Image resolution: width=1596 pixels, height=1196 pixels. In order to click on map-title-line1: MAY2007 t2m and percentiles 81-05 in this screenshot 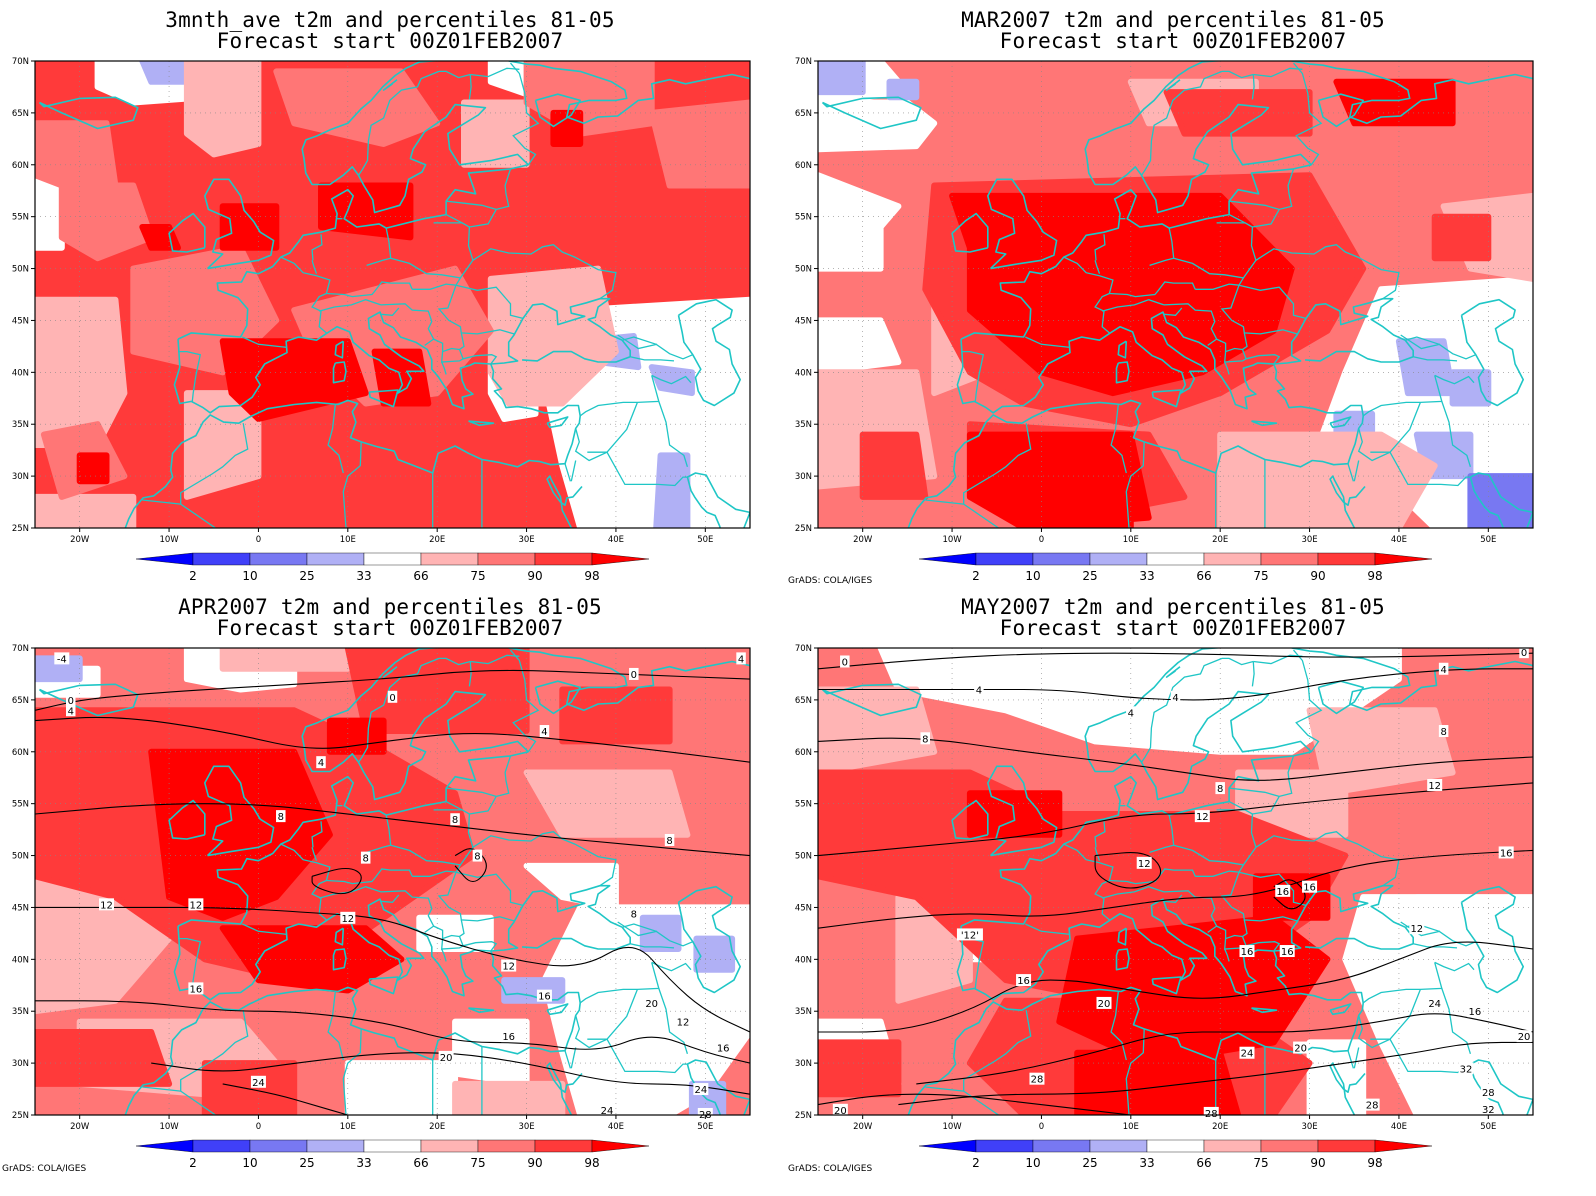, I will do `click(1173, 607)`.